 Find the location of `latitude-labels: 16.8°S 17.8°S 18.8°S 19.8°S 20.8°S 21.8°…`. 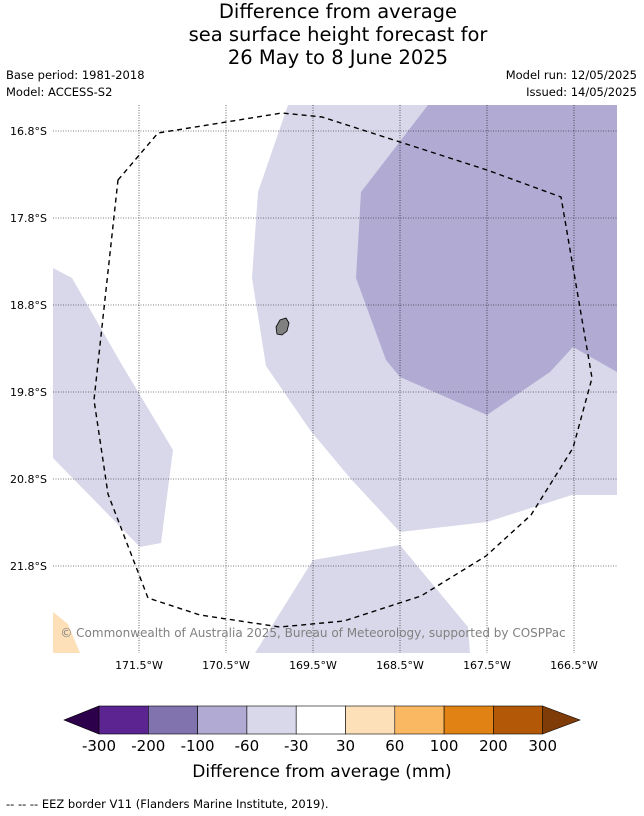

latitude-labels: 16.8°S 17.8°S 18.8°S 19.8°S 20.8°S 21.8°… is located at coordinates (28, 349).